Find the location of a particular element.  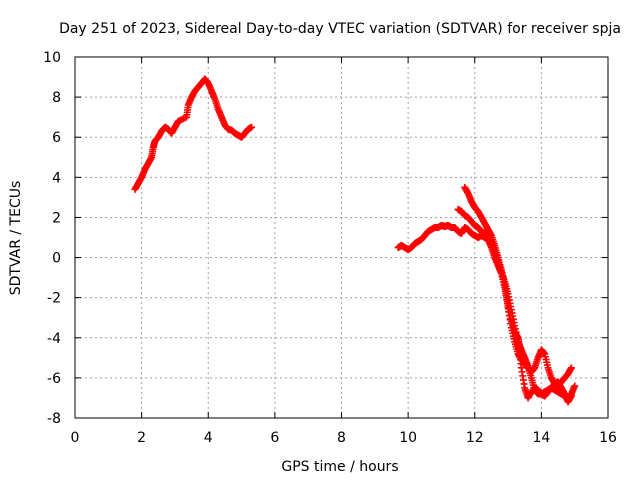

y-tick-label: 4 is located at coordinates (56, 178).